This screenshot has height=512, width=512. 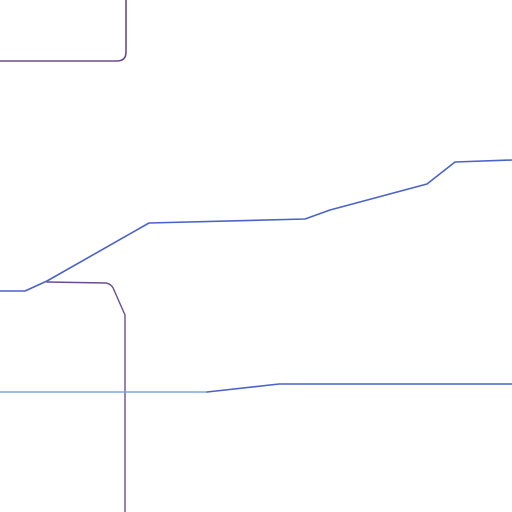 I want to click on route-vertical-purple, so click(x=86, y=396).